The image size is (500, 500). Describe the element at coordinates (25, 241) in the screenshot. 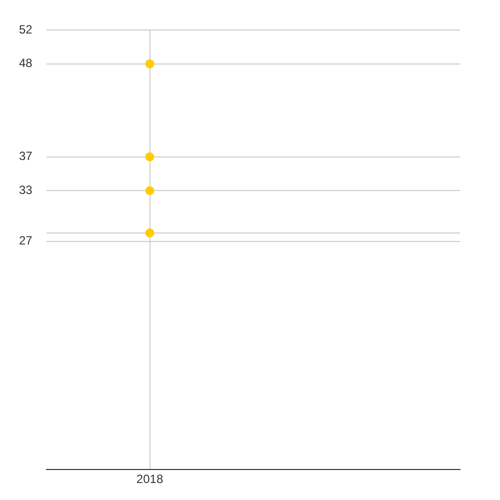

I see `y-tick-label: 27` at that location.